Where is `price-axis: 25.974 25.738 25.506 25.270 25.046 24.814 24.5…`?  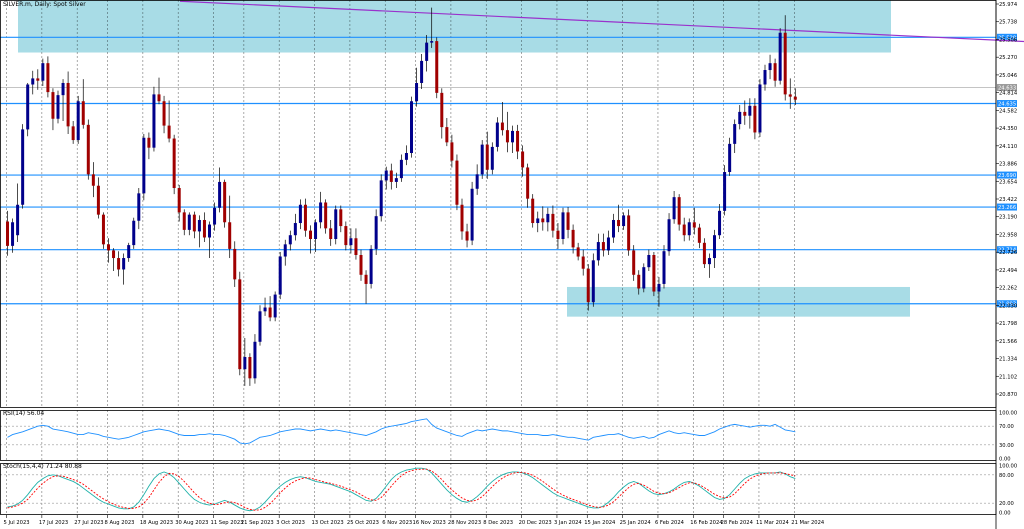
price-axis: 25.974 25.738 25.506 25.270 25.046 24.814 24.5… is located at coordinates (1007, 259).